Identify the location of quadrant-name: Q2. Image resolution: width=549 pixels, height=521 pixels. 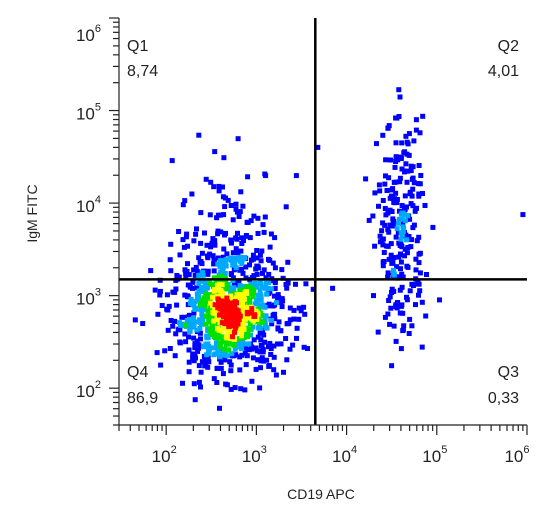
(508, 46).